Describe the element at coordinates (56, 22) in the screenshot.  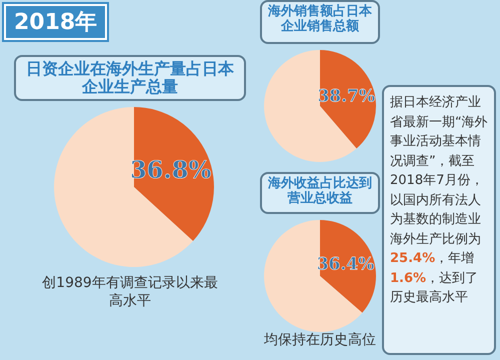
I see `chart-title: 2018年` at that location.